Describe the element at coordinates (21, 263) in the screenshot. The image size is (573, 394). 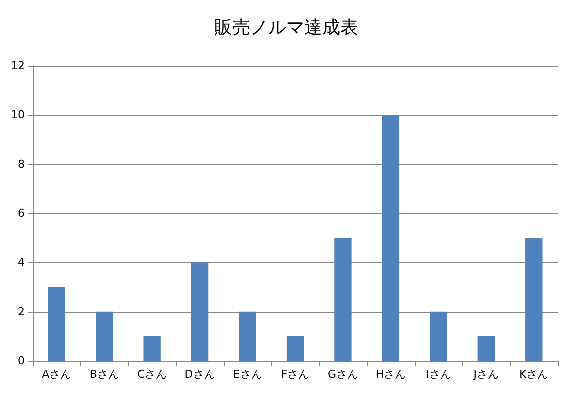
I see `y-tick-label: 4` at that location.